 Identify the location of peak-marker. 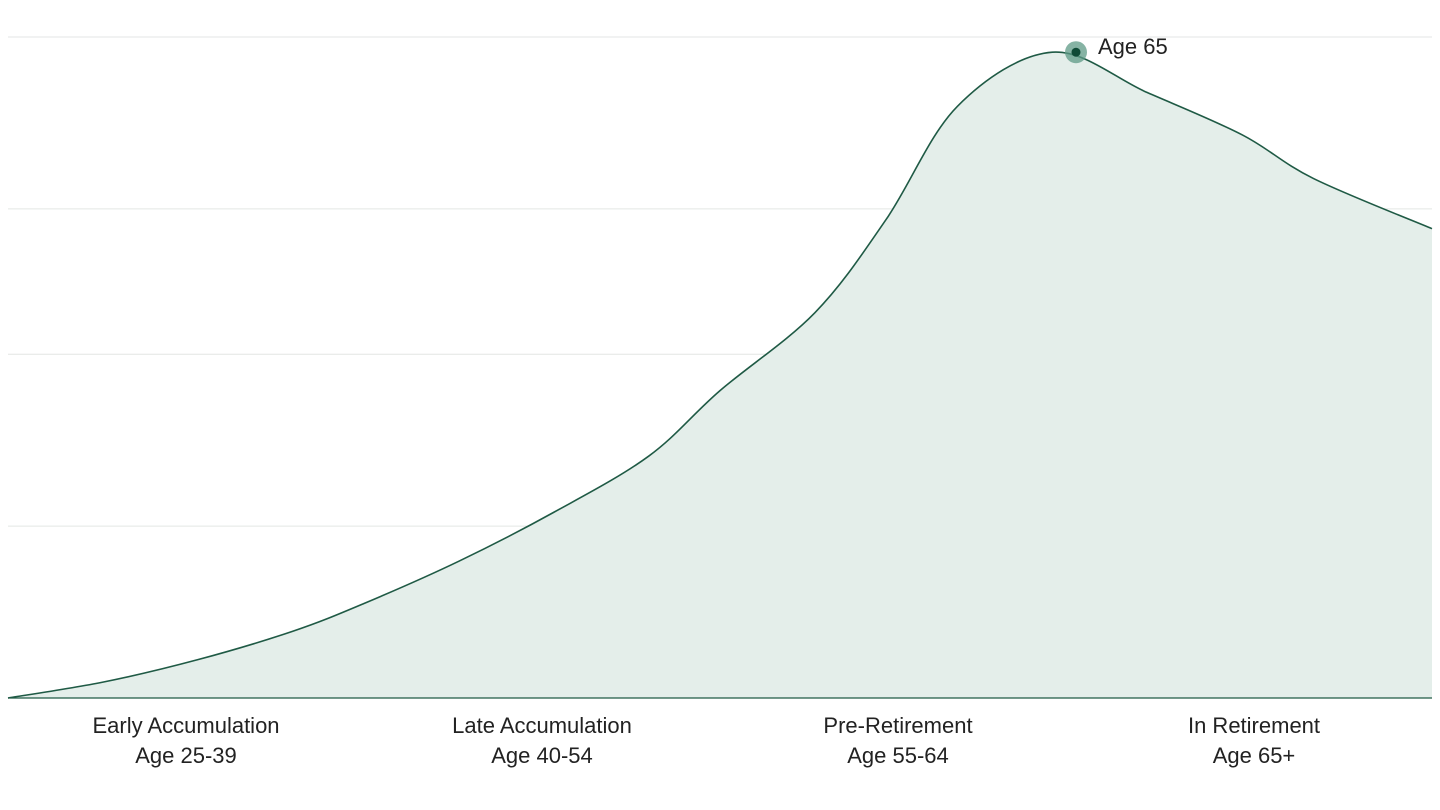
(1076, 52).